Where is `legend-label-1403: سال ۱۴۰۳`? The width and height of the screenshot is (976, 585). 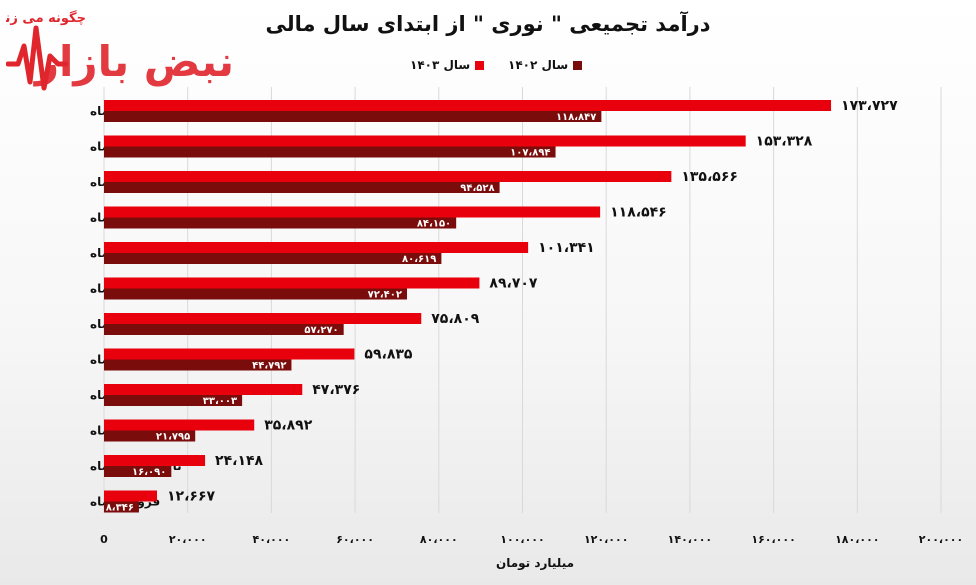 legend-label-1403: سال ۱۴۰۳ is located at coordinates (440, 65).